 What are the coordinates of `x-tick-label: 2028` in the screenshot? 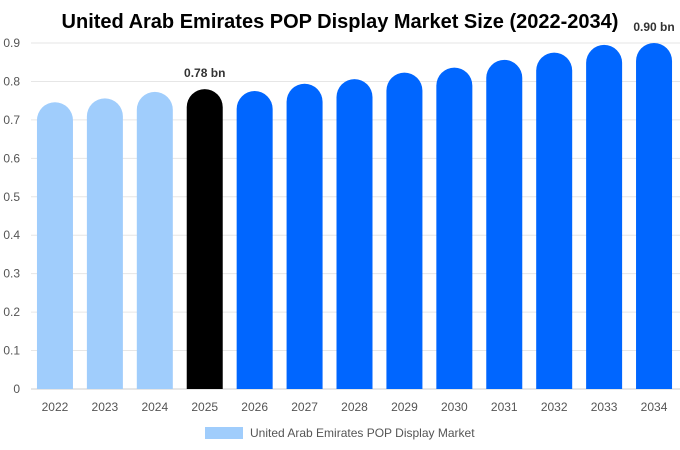 It's located at (354, 407).